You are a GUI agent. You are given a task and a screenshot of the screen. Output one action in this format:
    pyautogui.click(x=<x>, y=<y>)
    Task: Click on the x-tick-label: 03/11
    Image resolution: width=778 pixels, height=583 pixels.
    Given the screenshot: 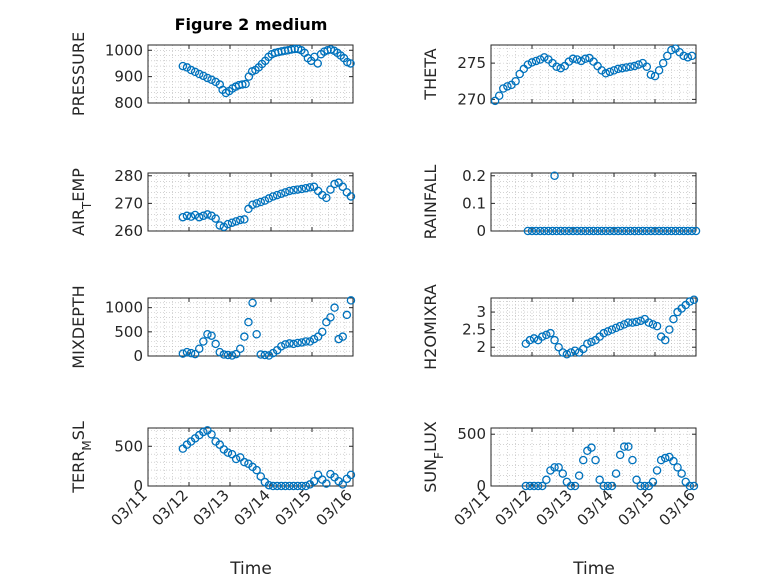 What is the action you would take?
    pyautogui.click(x=129, y=507)
    